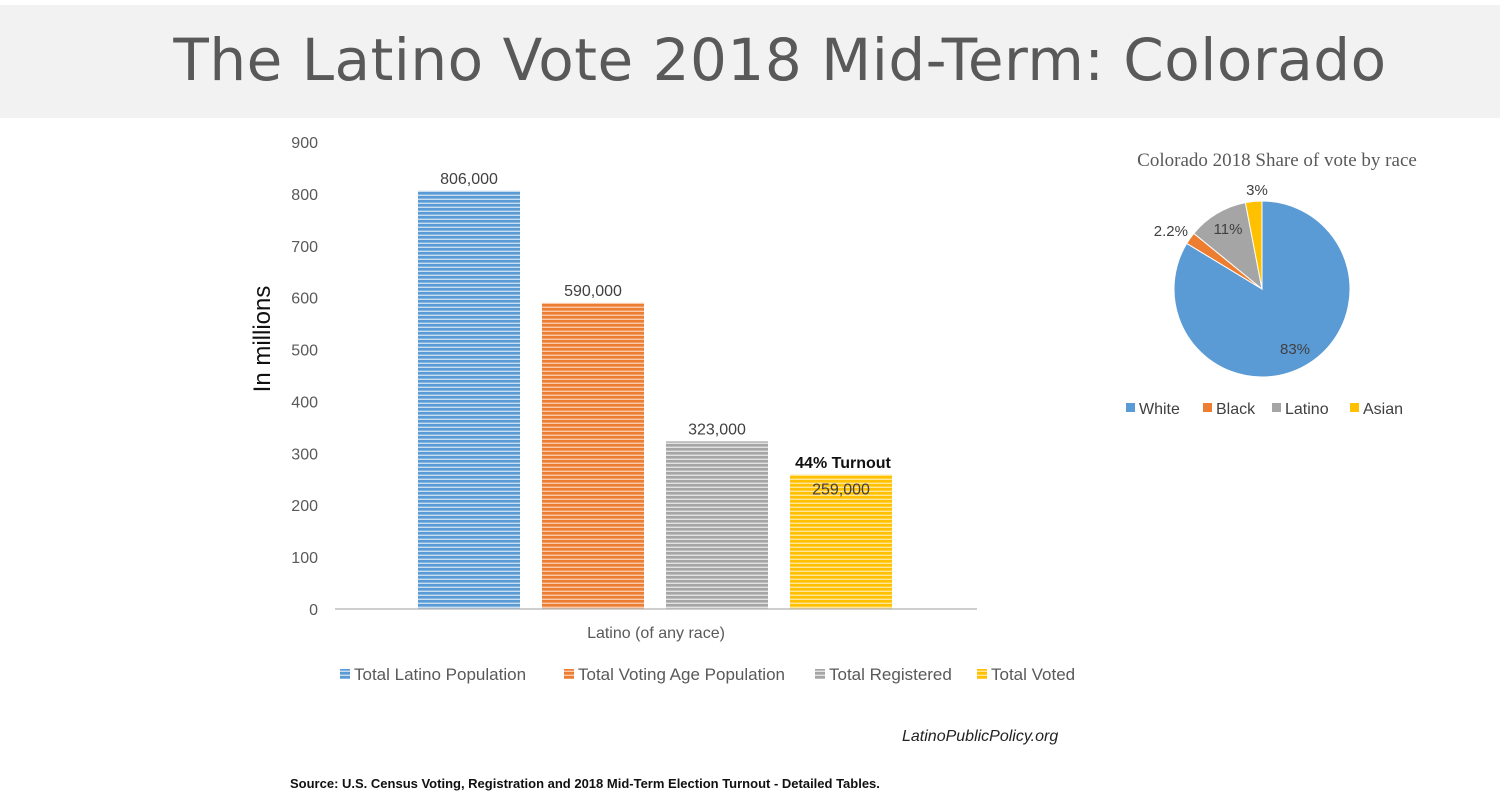 The height and width of the screenshot is (803, 1500). Describe the element at coordinates (313, 610) in the screenshot. I see `y-tick-label: 0` at that location.